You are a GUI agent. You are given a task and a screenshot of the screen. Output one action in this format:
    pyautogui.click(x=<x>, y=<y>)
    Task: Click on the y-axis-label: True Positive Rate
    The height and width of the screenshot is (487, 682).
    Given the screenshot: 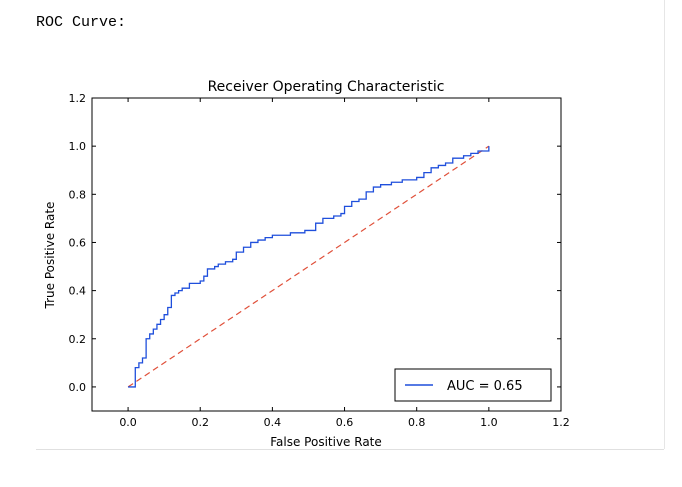 What is the action you would take?
    pyautogui.click(x=50, y=256)
    